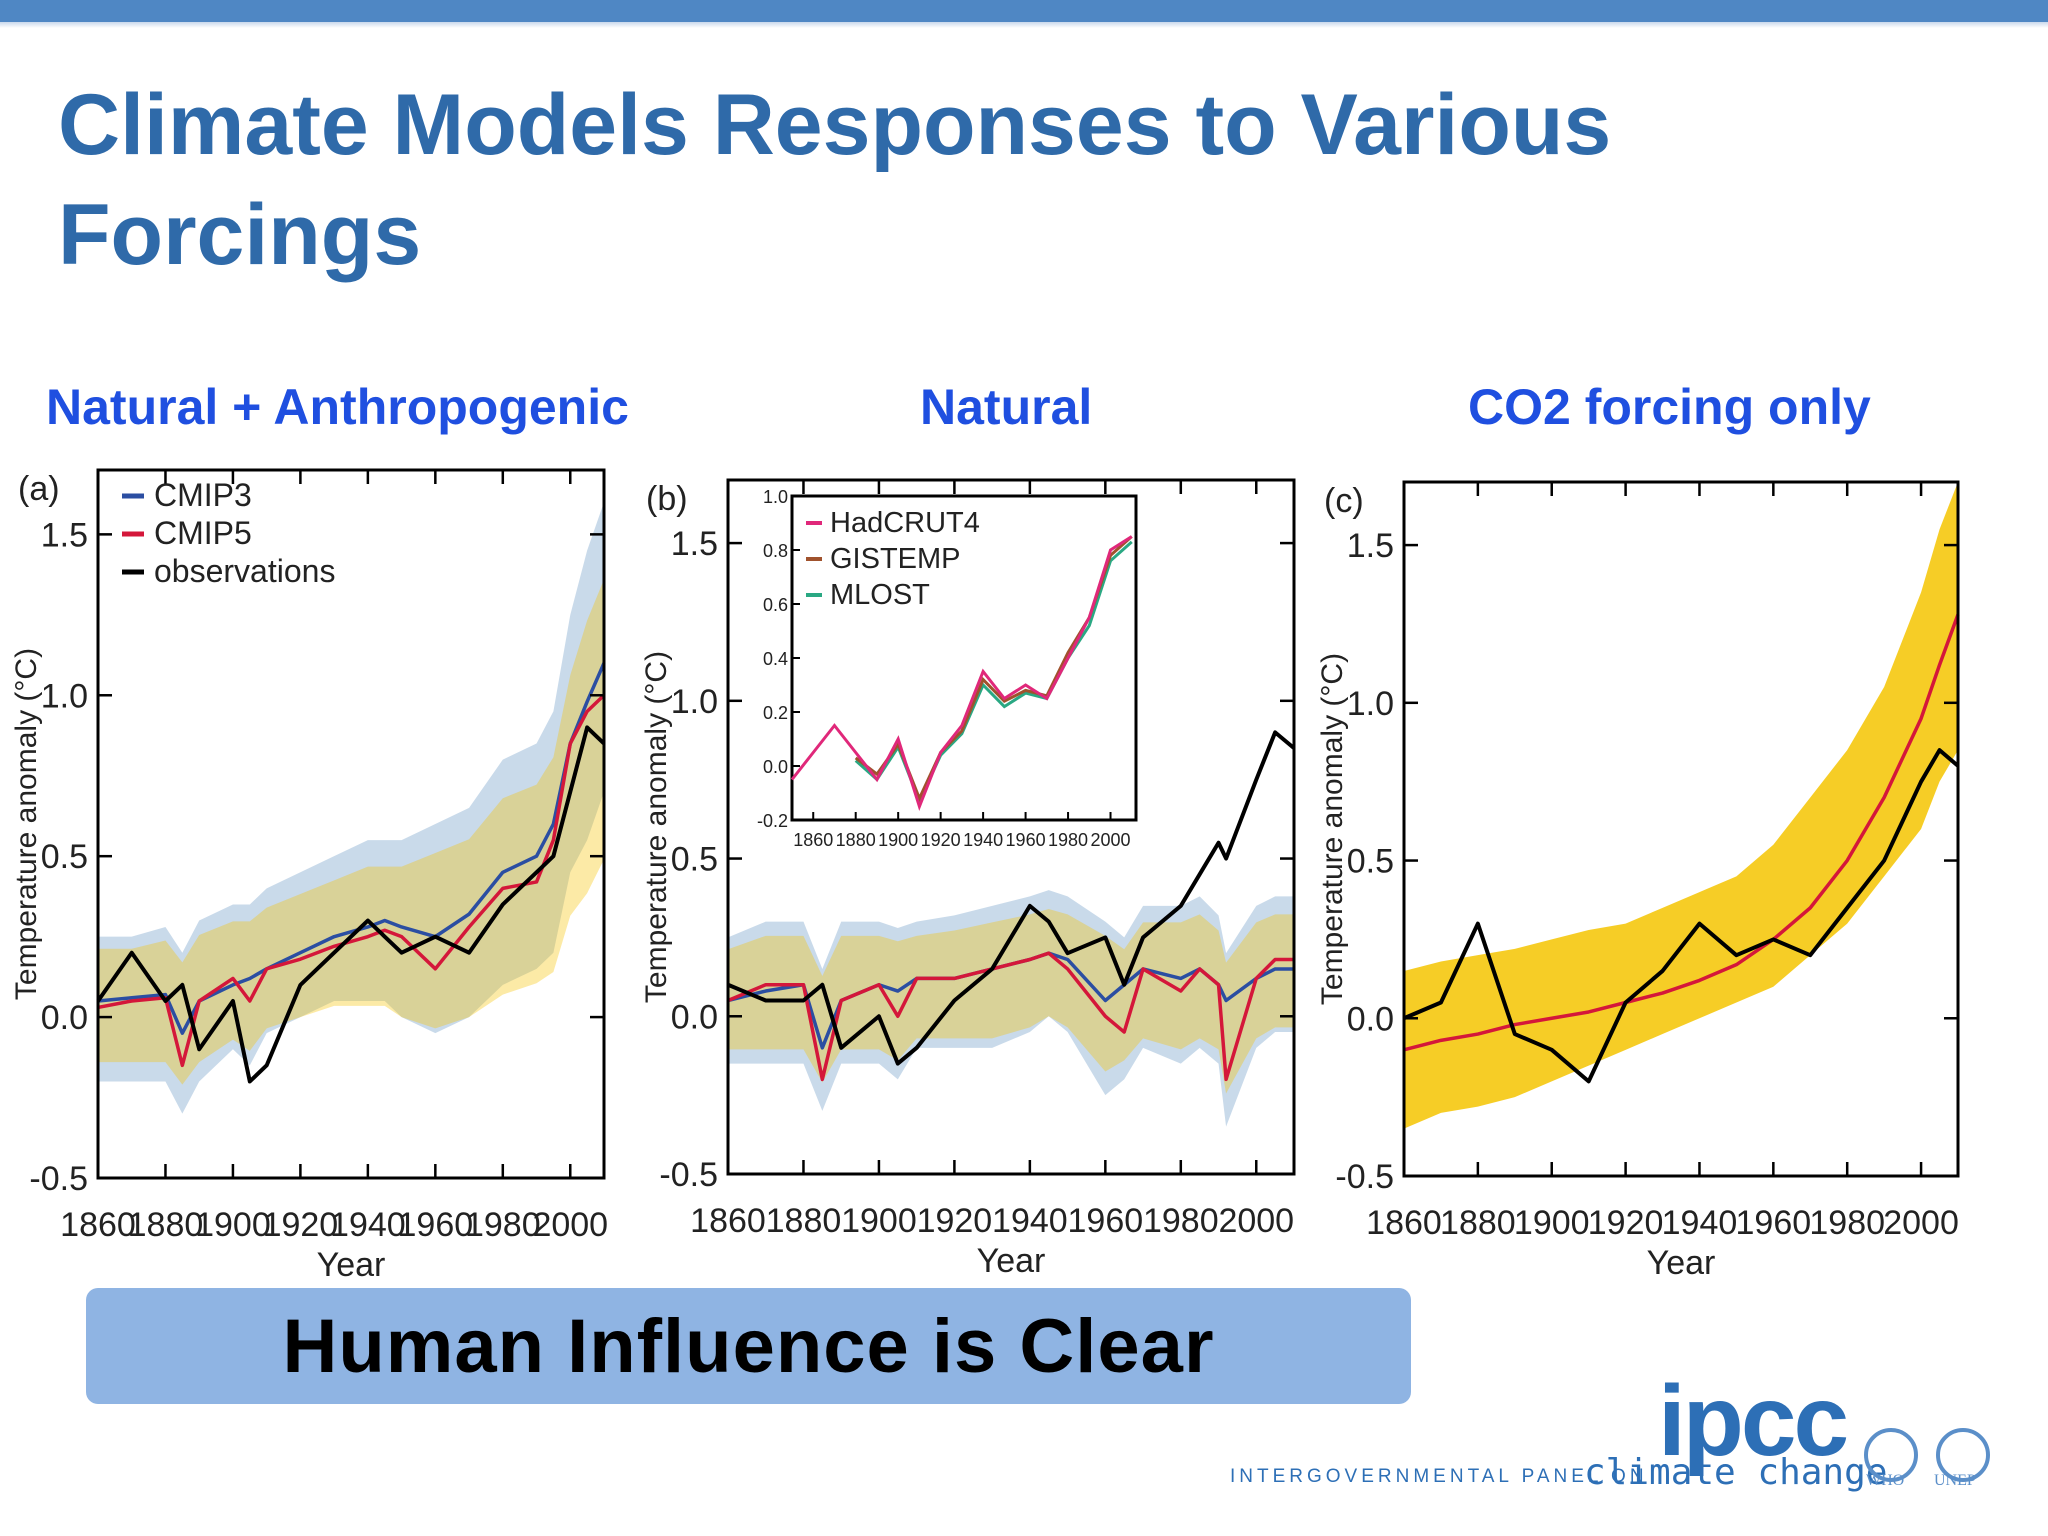  I want to click on inset-series-hadcrut4, so click(961, 673).